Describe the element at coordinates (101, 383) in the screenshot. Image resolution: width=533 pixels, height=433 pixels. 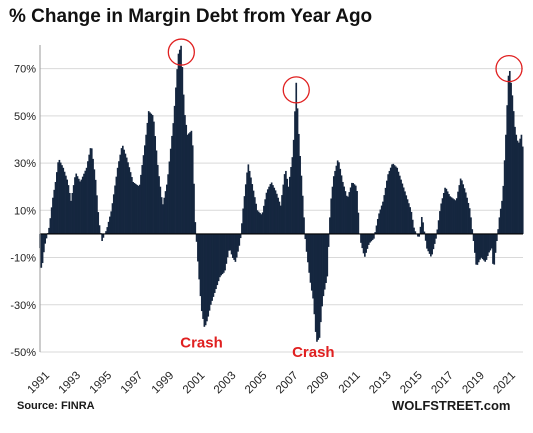
I see `x-tick-label: 1995` at that location.